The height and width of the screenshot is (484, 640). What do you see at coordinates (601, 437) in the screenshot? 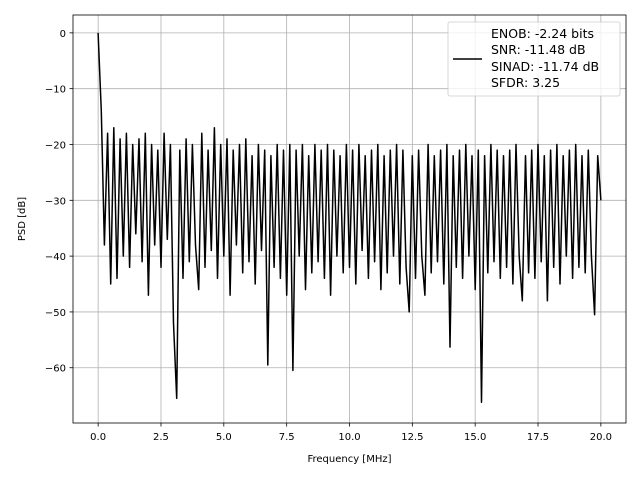
I see `x-tick-label: 20.0` at bounding box center [601, 437].